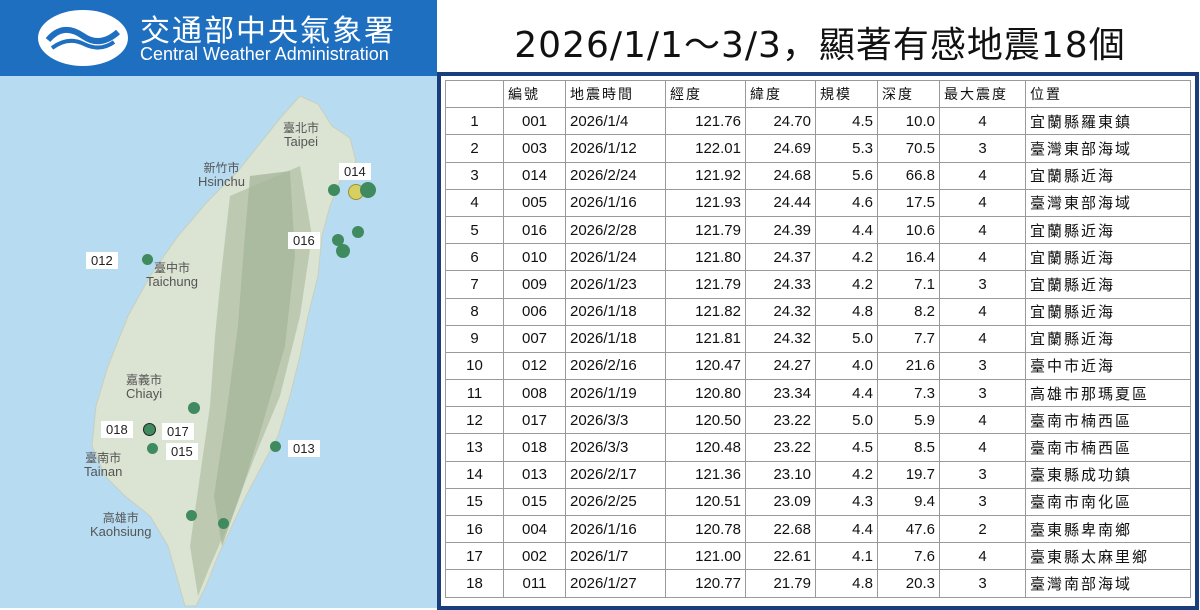 The width and height of the screenshot is (1200, 610). Describe the element at coordinates (818, 556) in the screenshot. I see `table-row: 17 002 2026/1/7 121.00 22.61 4.1 7.6 4 臺東縣太麻里鄉` at that location.